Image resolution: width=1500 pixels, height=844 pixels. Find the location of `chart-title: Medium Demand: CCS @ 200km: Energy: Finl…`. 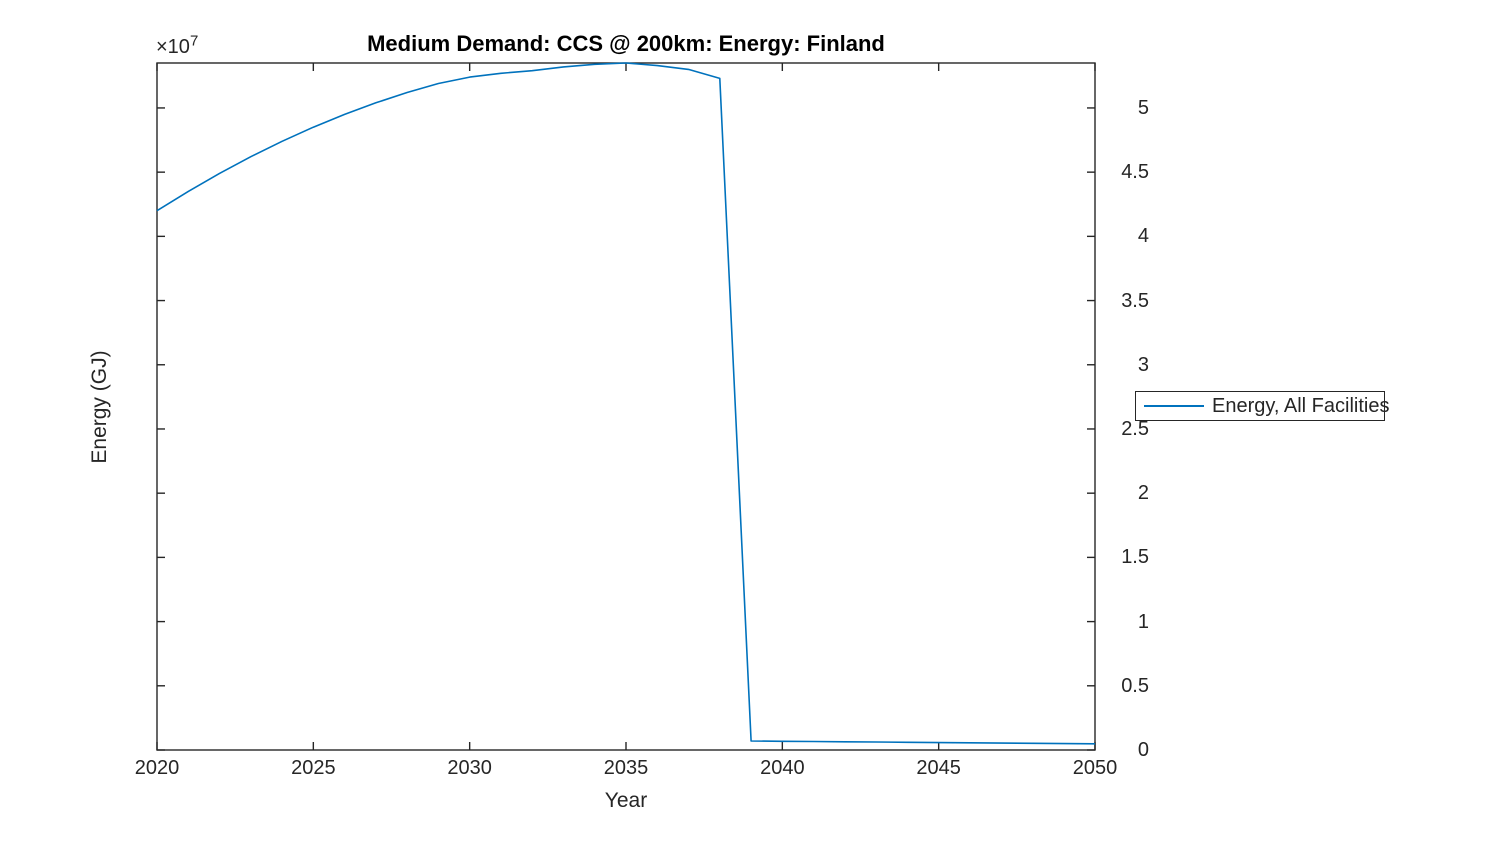

chart-title: Medium Demand: CCS @ 200km: Energy: Finl… is located at coordinates (626, 43).